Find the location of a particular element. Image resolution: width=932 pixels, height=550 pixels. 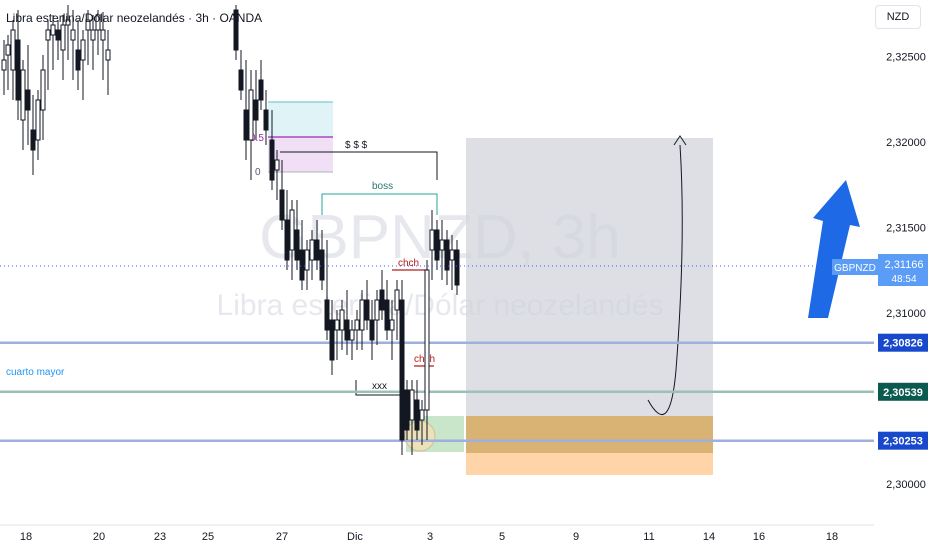

level-badges: 2,30826 2,30539 2,30253 is located at coordinates (903, 391).